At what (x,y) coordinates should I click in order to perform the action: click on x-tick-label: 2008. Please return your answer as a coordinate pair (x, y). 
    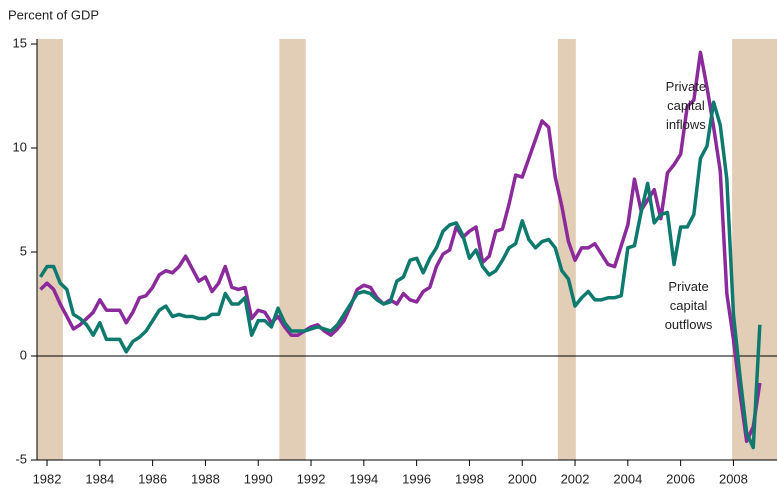
    Looking at the image, I should click on (733, 478).